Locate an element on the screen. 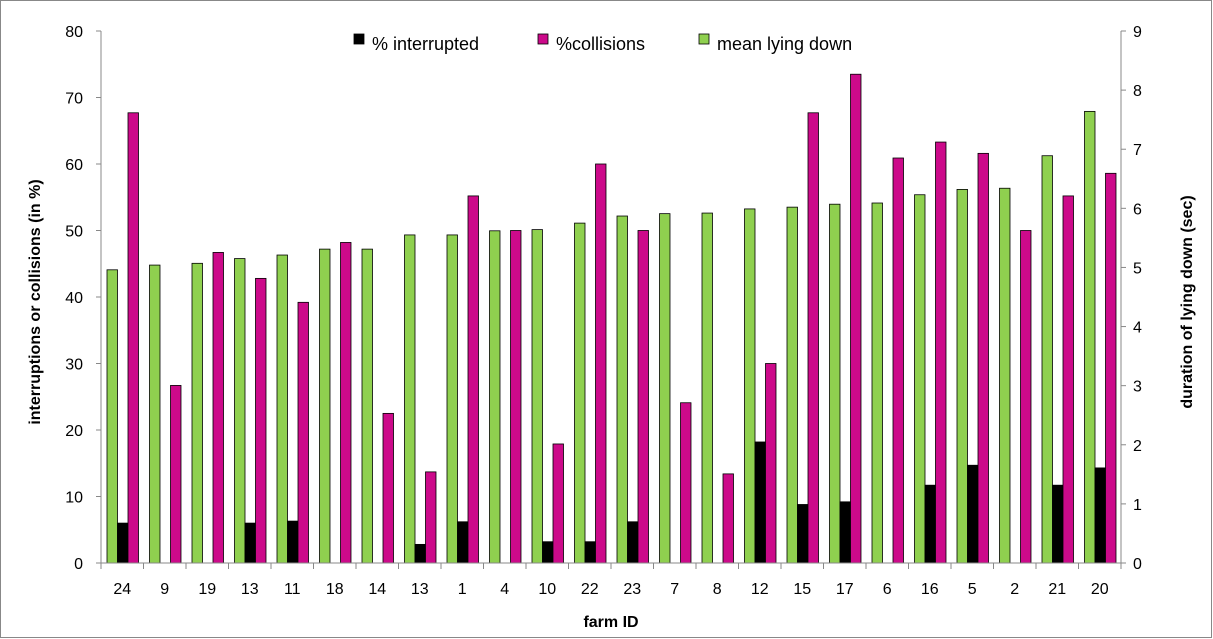  y2-tick-label: 1 is located at coordinates (1137, 505).